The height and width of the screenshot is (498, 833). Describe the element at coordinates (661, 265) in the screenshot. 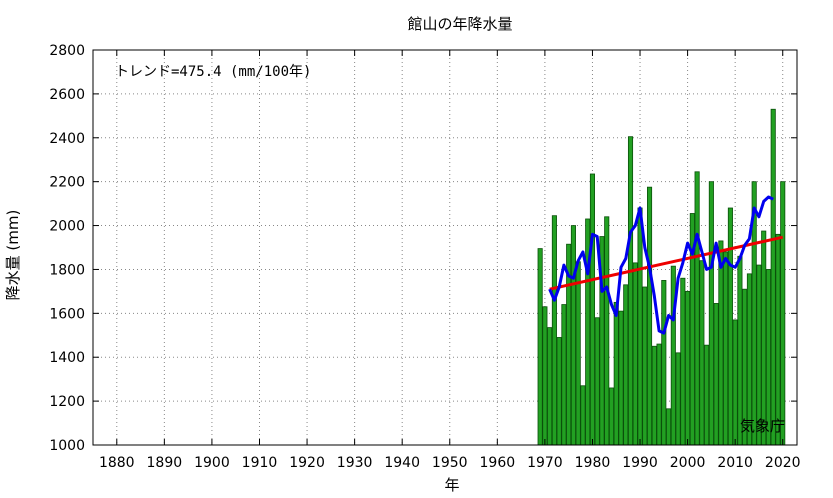

I see `moving-average-line` at that location.